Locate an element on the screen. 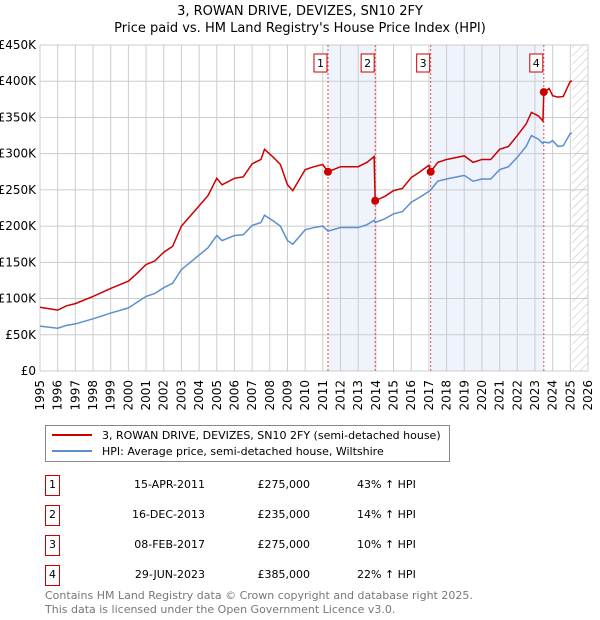  sale-marker-badge: 4 is located at coordinates (52, 575).